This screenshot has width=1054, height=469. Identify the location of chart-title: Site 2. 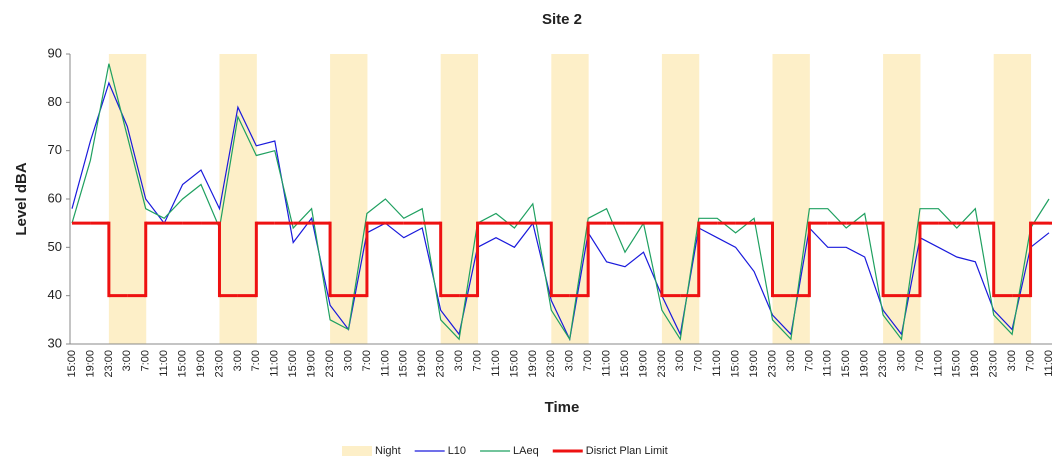
(562, 19).